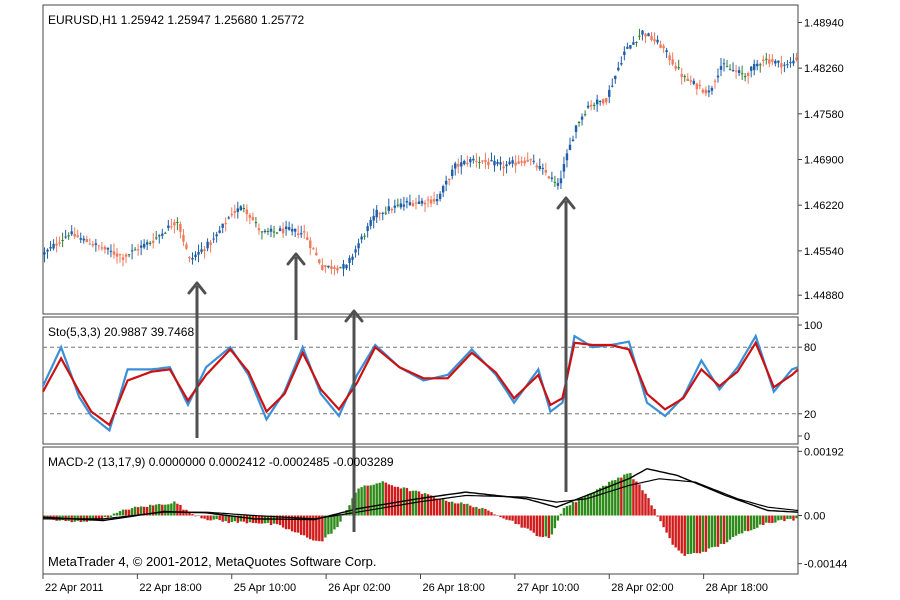 This screenshot has width=900, height=600. I want to click on up-arrow, so click(566, 344).